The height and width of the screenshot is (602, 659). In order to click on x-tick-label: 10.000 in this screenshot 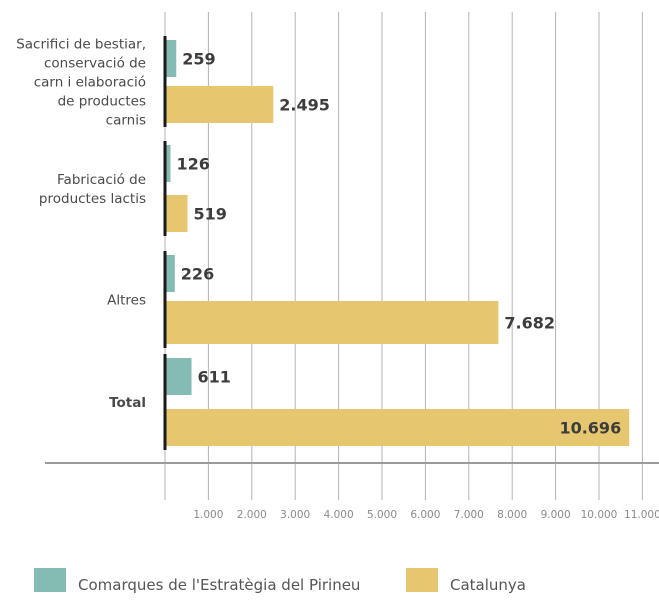, I will do `click(599, 515)`.